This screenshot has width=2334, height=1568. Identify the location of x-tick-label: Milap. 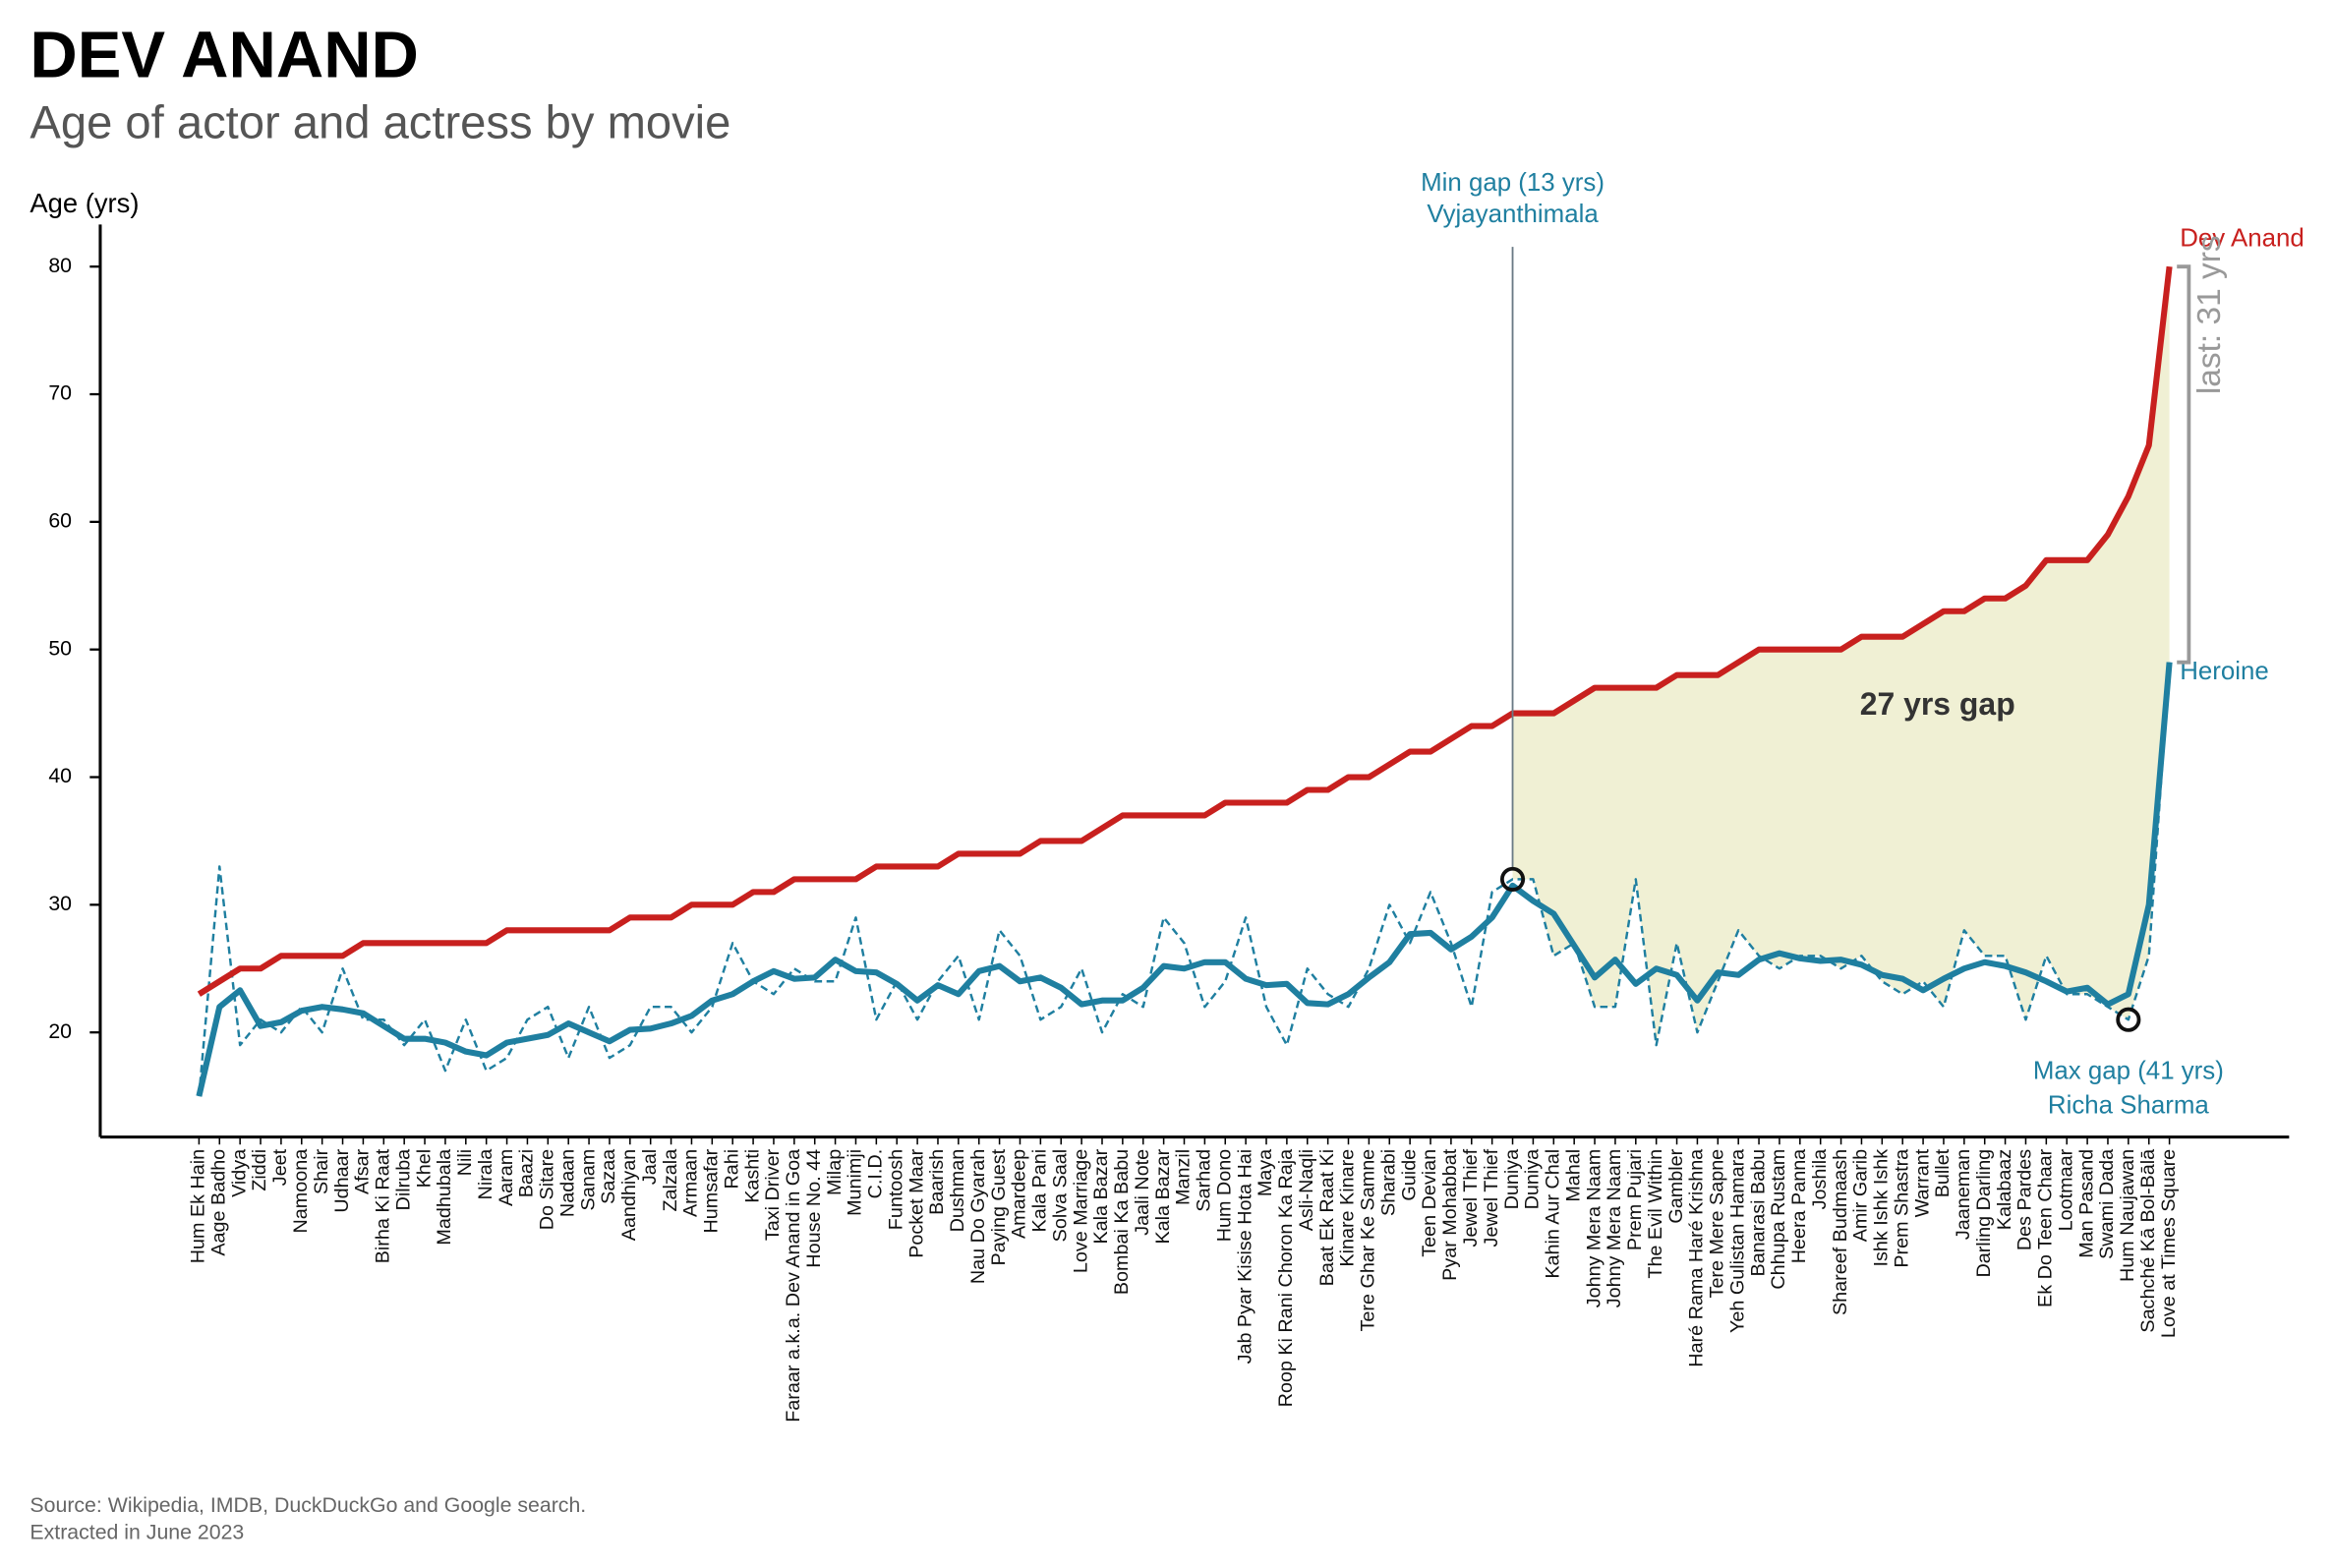
(835, 1172).